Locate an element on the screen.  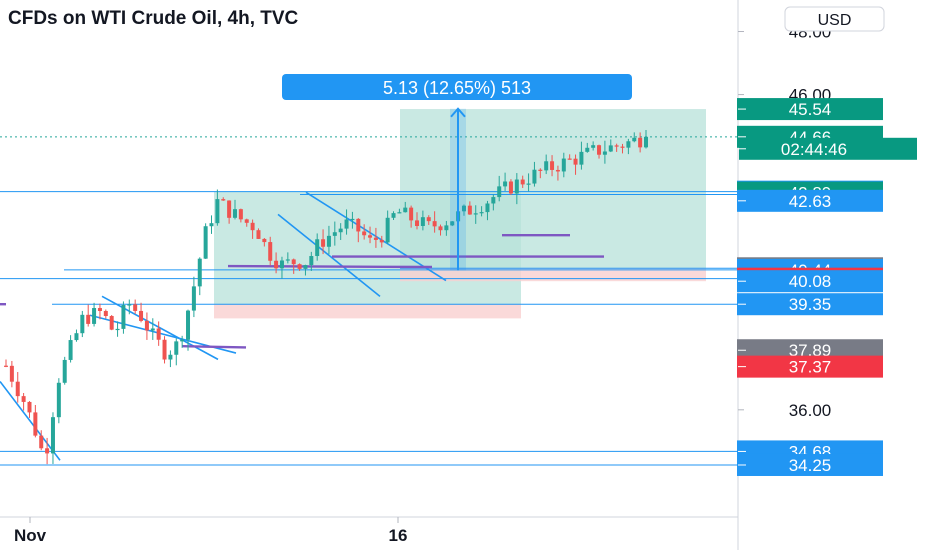
price-label: 45.54 is located at coordinates (810, 109).